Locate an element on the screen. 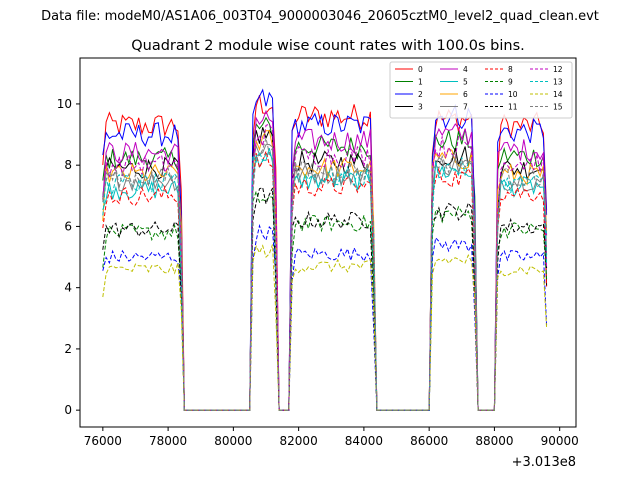 The image size is (640, 480). legend-label-3: 3 is located at coordinates (420, 107).